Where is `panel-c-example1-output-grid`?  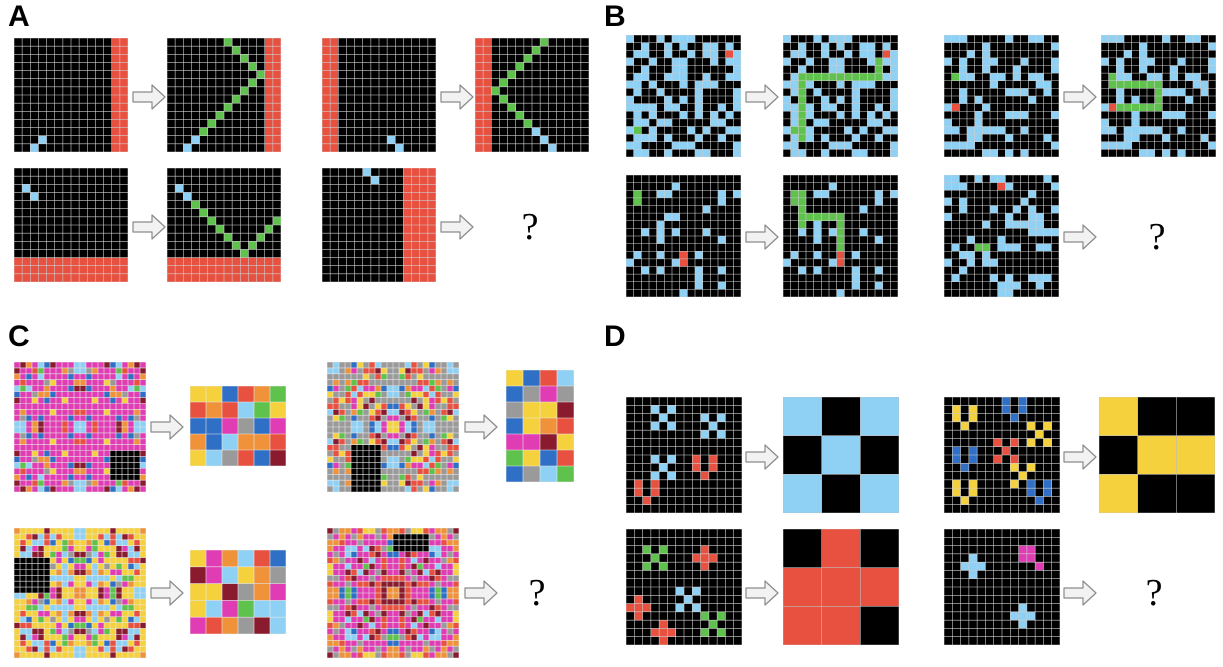
panel-c-example1-output-grid is located at coordinates (238, 426).